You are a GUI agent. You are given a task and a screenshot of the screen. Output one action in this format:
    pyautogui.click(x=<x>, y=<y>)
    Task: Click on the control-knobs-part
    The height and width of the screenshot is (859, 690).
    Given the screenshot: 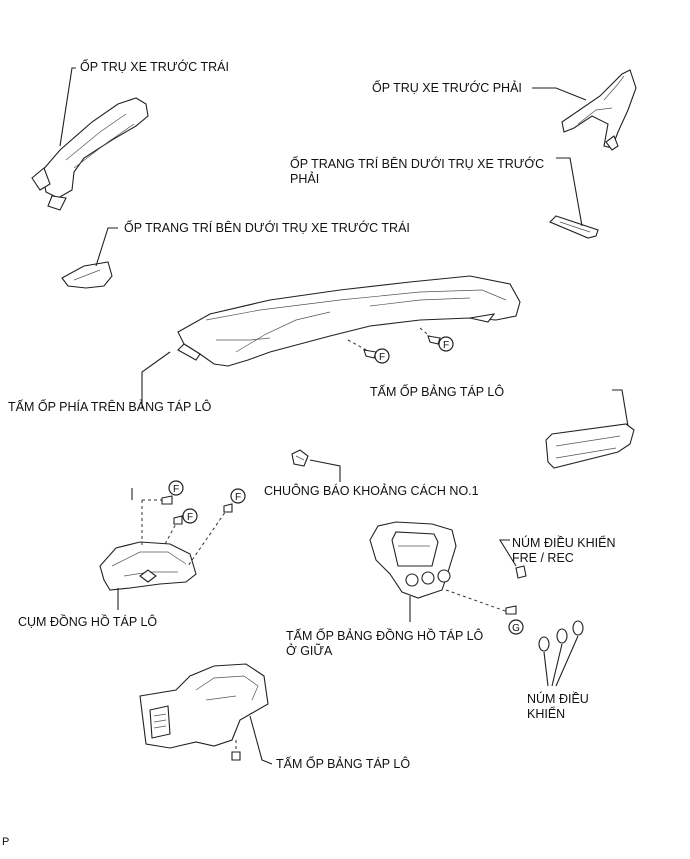 What is the action you would take?
    pyautogui.click(x=561, y=653)
    